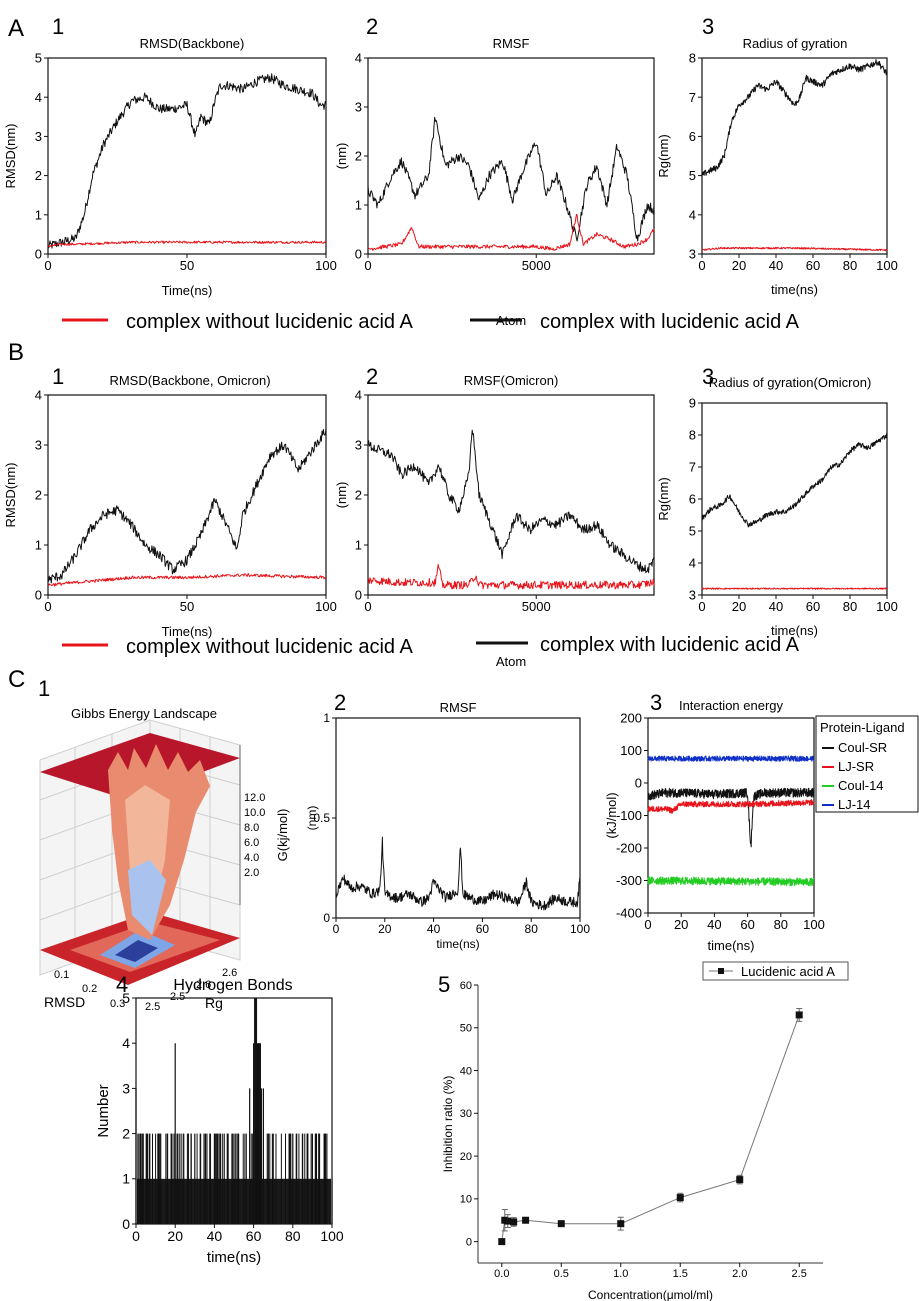  I want to click on c3-panel-number: 3, so click(656, 702).